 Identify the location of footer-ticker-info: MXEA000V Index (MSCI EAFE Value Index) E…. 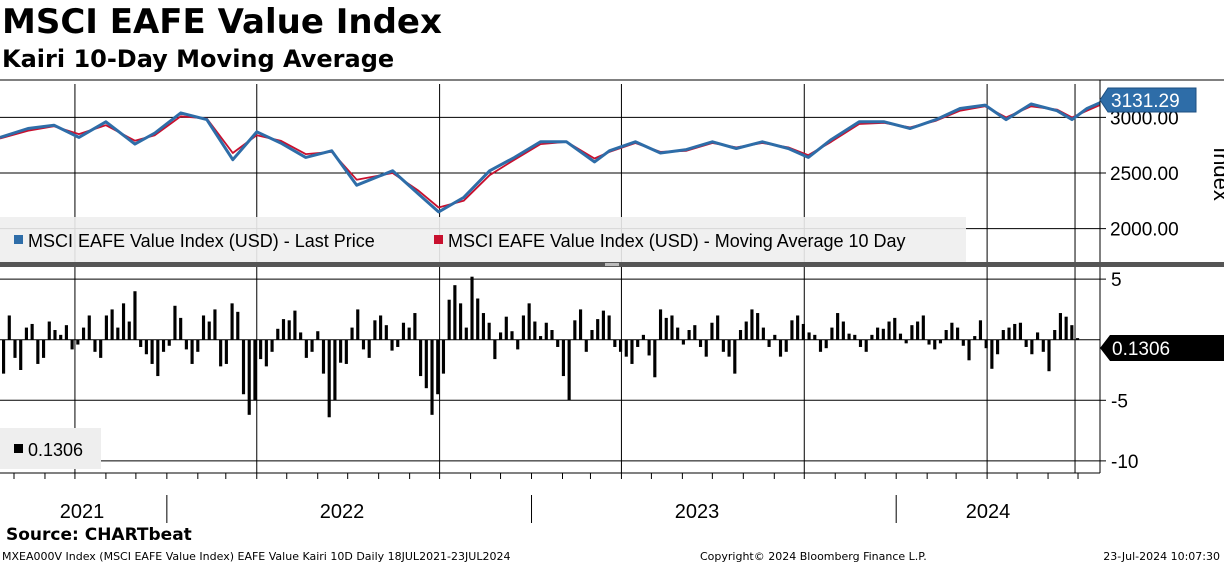
(256, 556).